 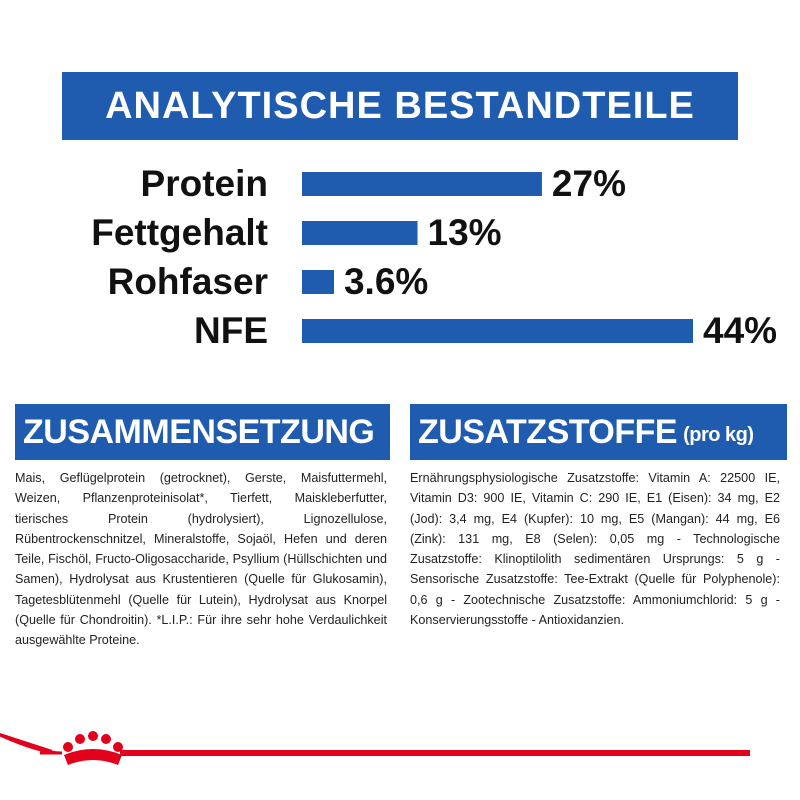 I want to click on title-banner, so click(x=400, y=106).